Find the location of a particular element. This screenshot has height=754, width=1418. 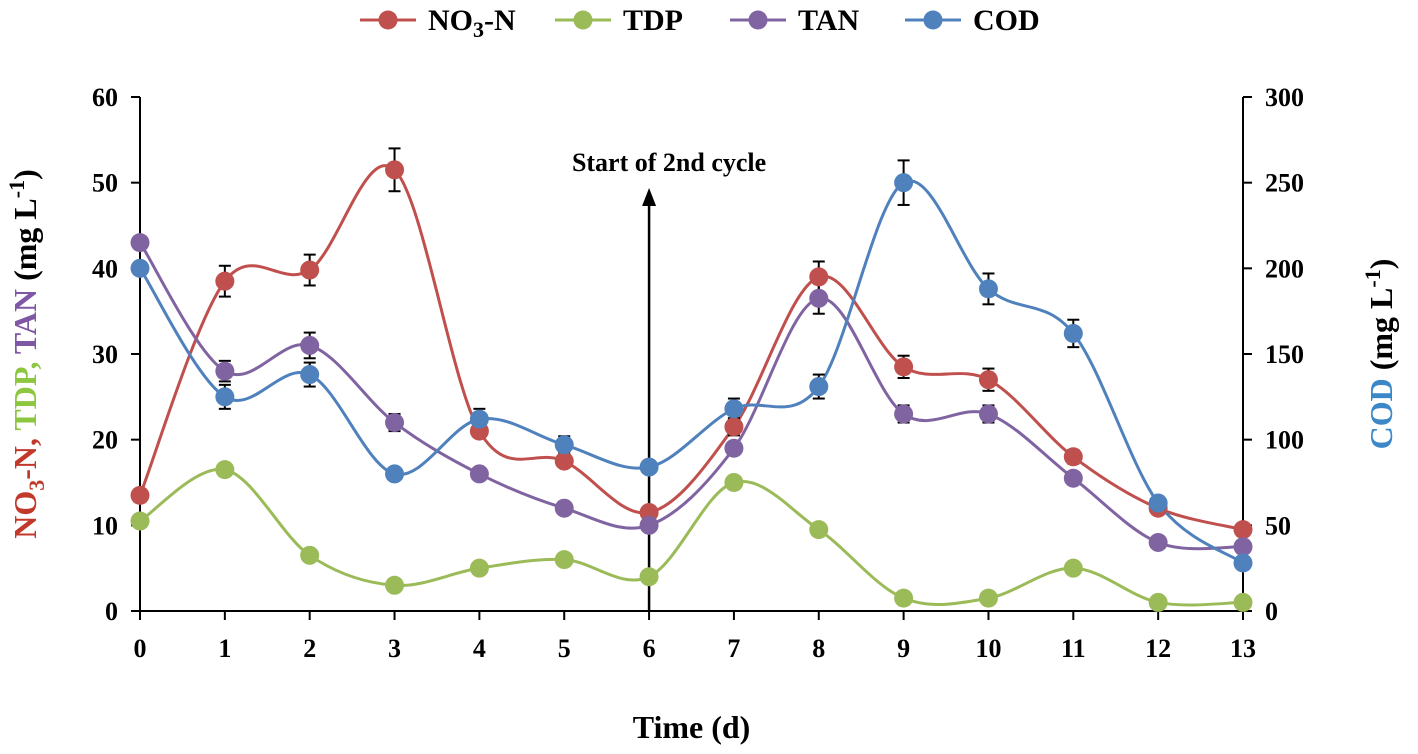

x-axis-label: Time (d) is located at coordinates (692, 727).